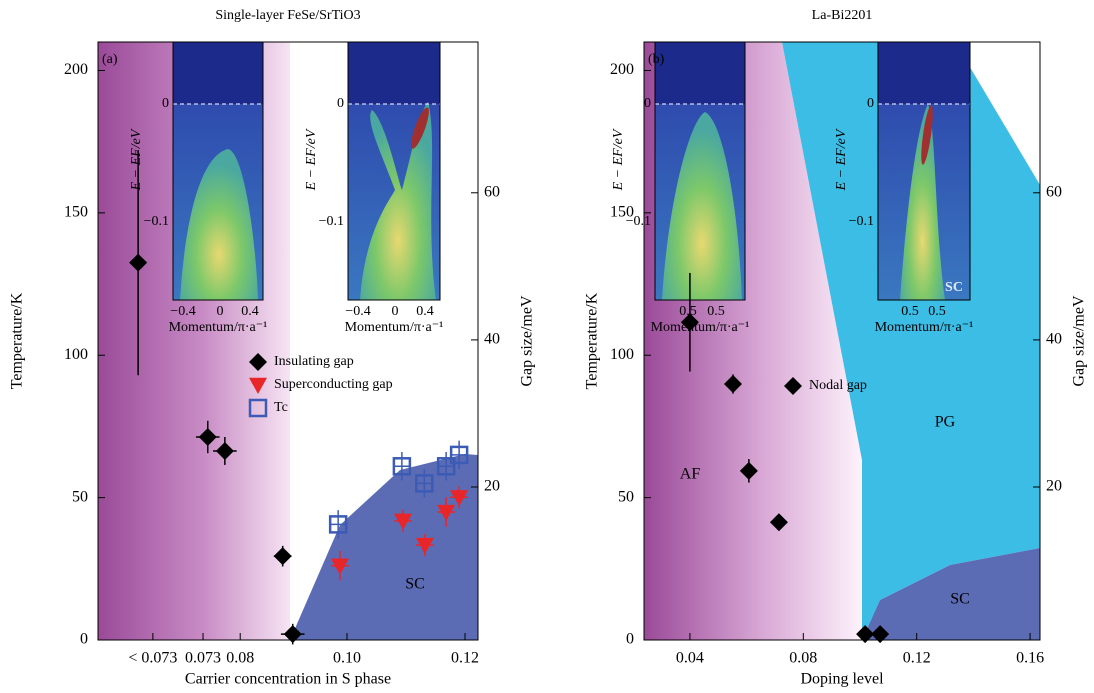 This screenshot has height=693, width=1094. What do you see at coordinates (80, 496) in the screenshot?
I see `y-tick-label: 50` at bounding box center [80, 496].